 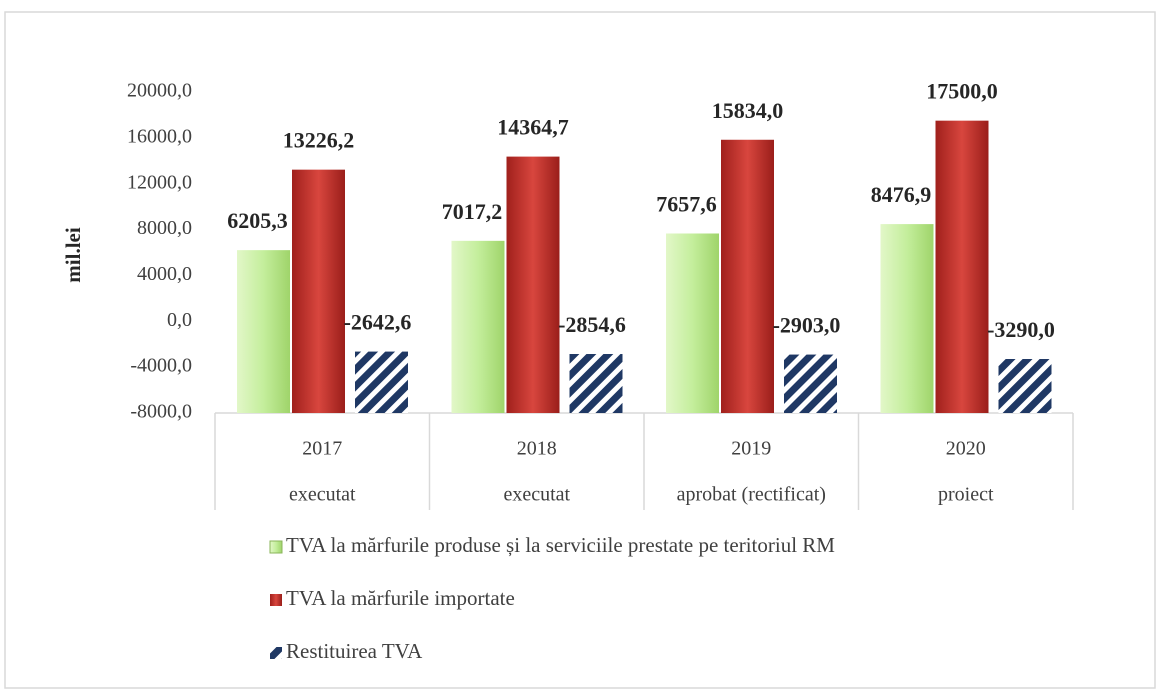 I want to click on data-label: 15834,0, so click(x=748, y=110).